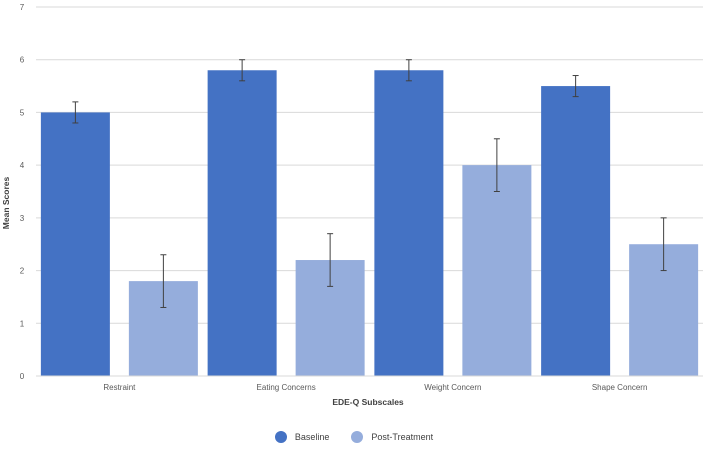 This screenshot has height=451, width=708. Describe the element at coordinates (620, 387) in the screenshot. I see `x-tick-label: Shape Concern` at that location.